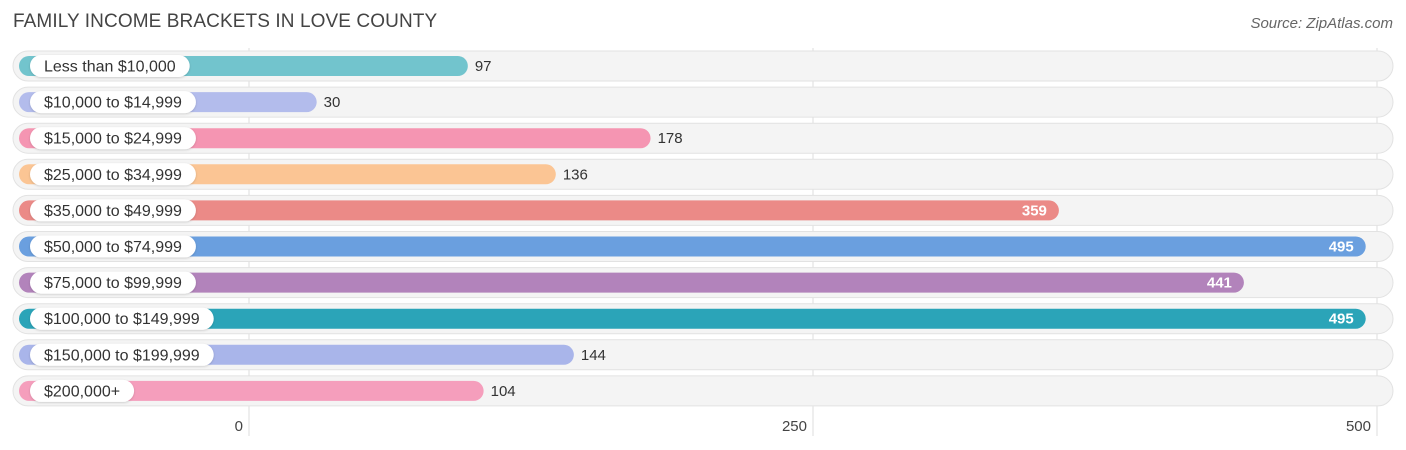 This screenshot has height=450, width=1406. What do you see at coordinates (503, 391) in the screenshot?
I see `value-label: 104` at bounding box center [503, 391].